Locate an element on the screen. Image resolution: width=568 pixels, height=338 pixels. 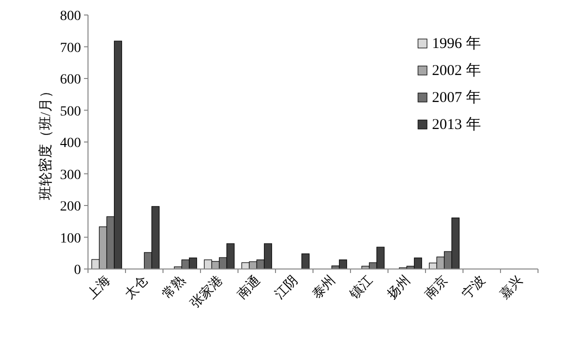
x-tick-label: 南通 is located at coordinates (248, 287).